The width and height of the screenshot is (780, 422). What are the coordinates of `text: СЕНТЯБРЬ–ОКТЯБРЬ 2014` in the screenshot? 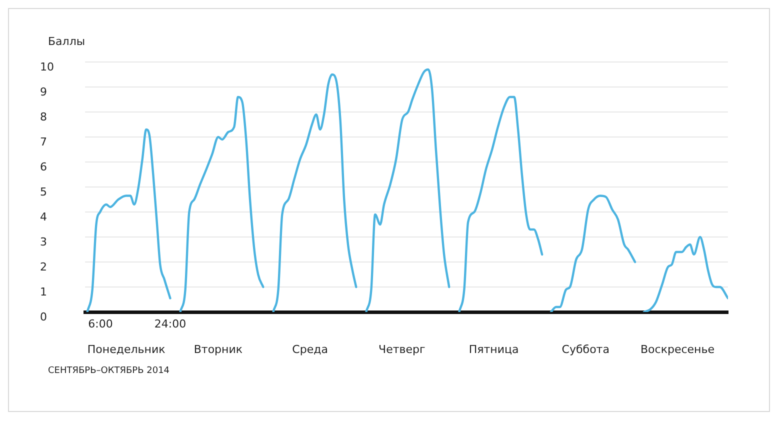 It's located at (109, 371).